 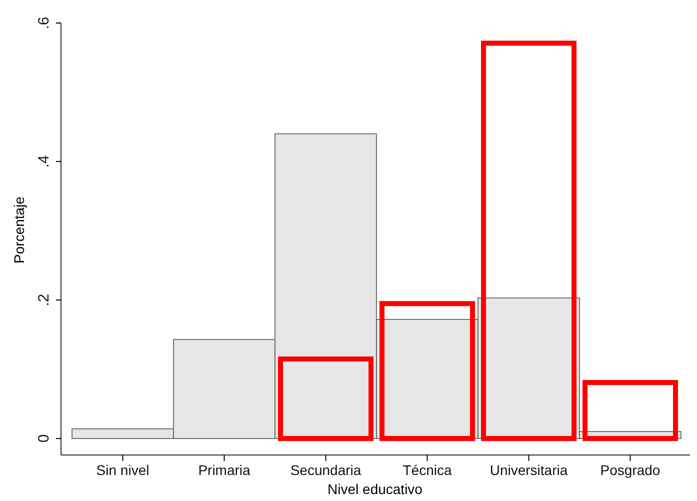 What do you see at coordinates (326, 470) in the screenshot?
I see `x-tick-label: Secundaria` at bounding box center [326, 470].